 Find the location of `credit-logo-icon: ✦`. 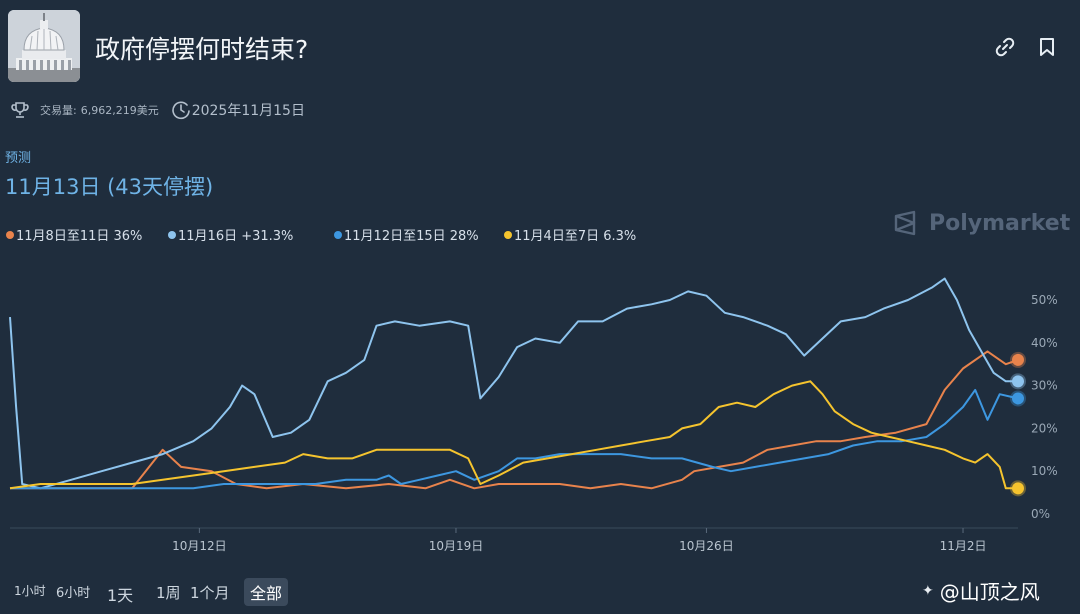

credit-logo-icon: ✦ is located at coordinates (928, 590).